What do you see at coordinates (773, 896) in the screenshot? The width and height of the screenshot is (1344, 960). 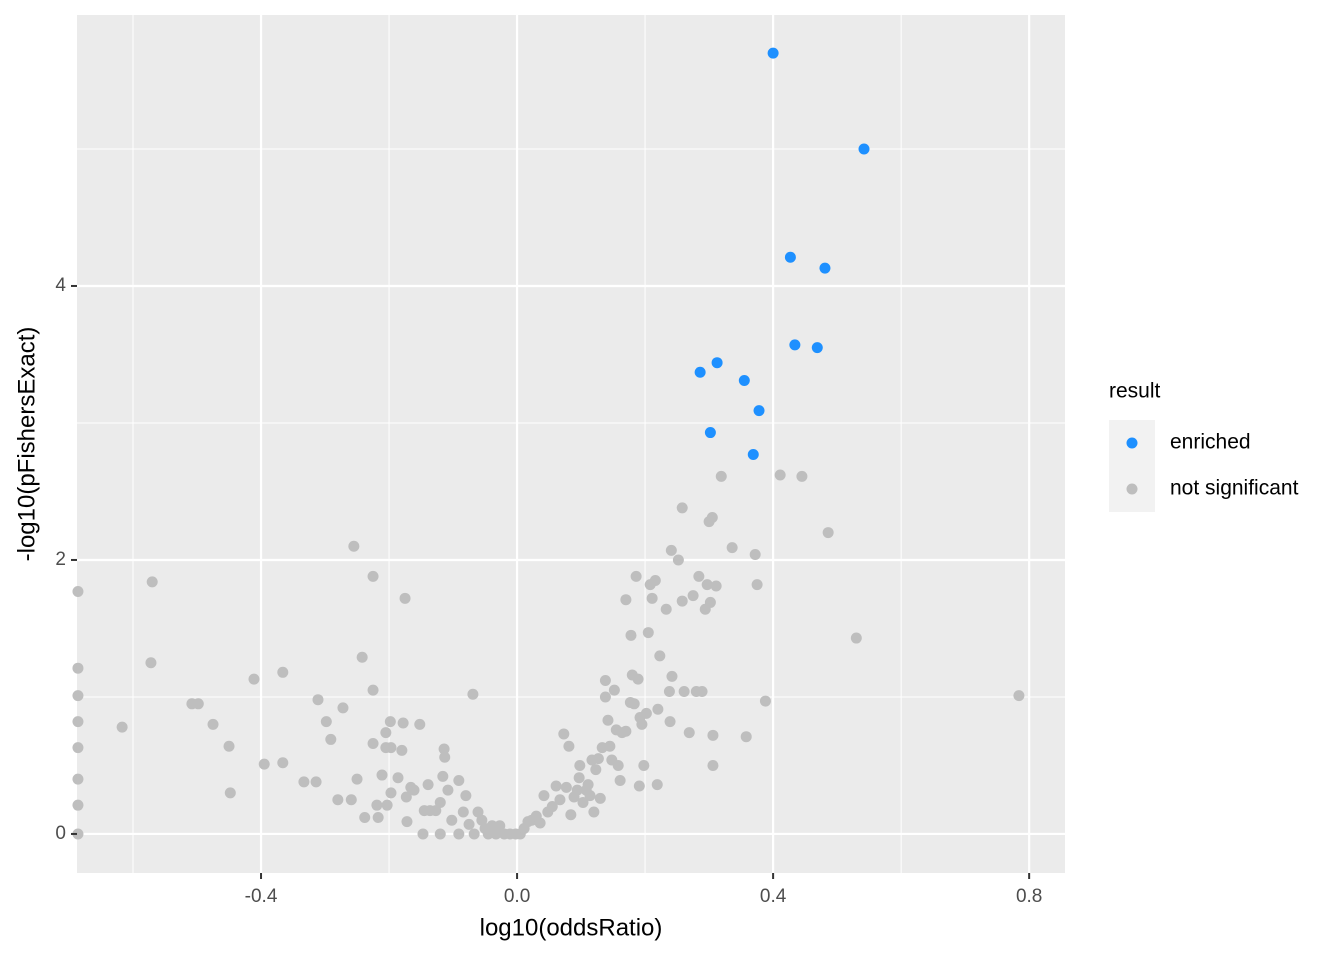 I see `x-tick-label: 0.4` at bounding box center [773, 896].